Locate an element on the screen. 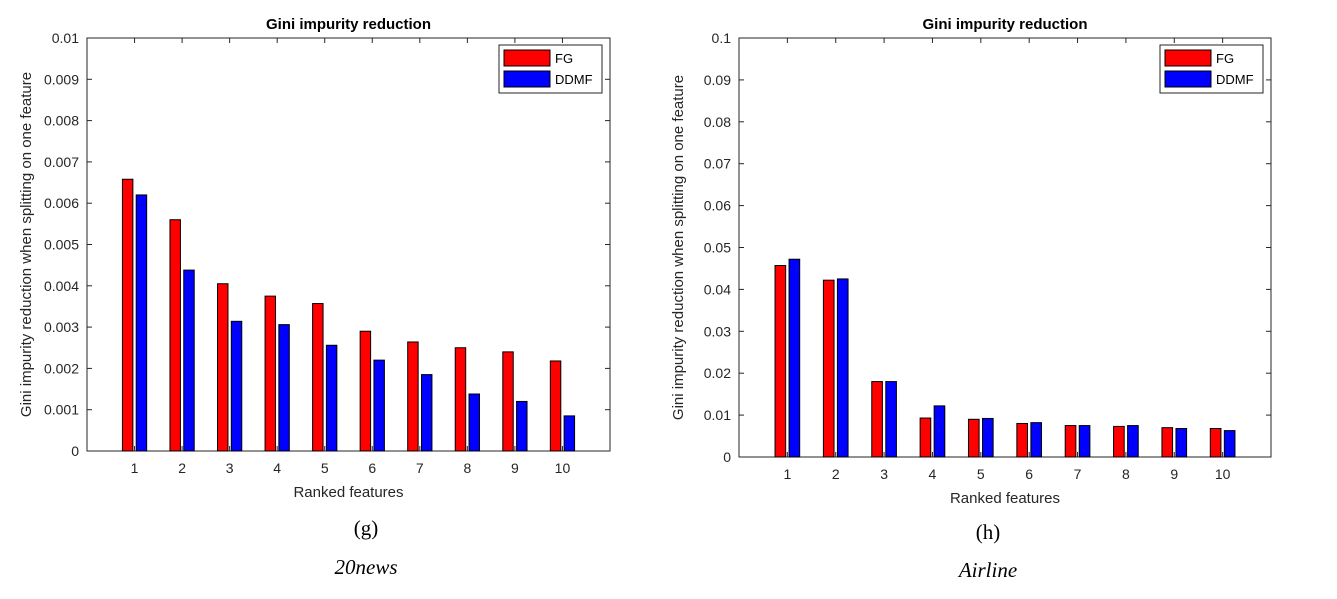 The width and height of the screenshot is (1337, 599). y-tick-label: 0.04 is located at coordinates (717, 289).